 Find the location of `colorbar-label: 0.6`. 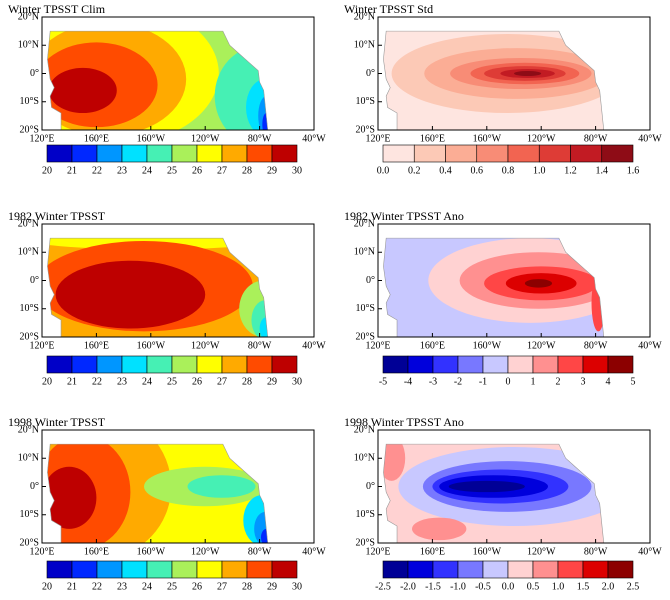

colorbar-label: 0.6 is located at coordinates (477, 170).